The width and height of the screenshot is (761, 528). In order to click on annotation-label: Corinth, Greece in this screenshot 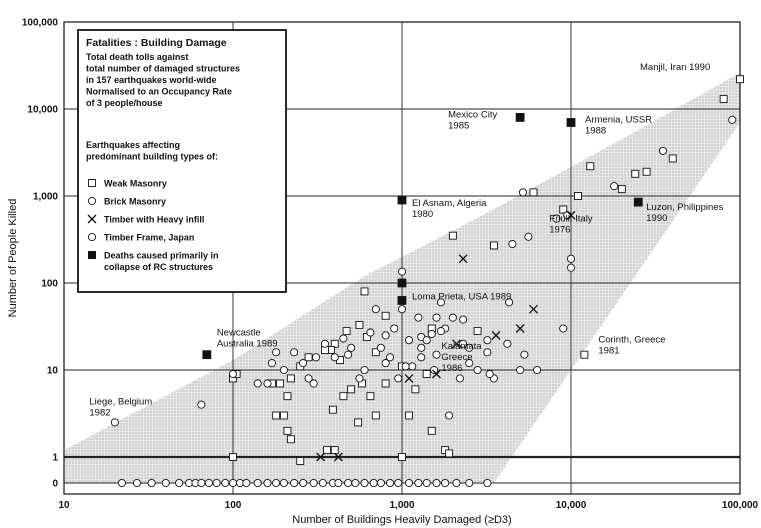, I will do `click(631, 340)`.